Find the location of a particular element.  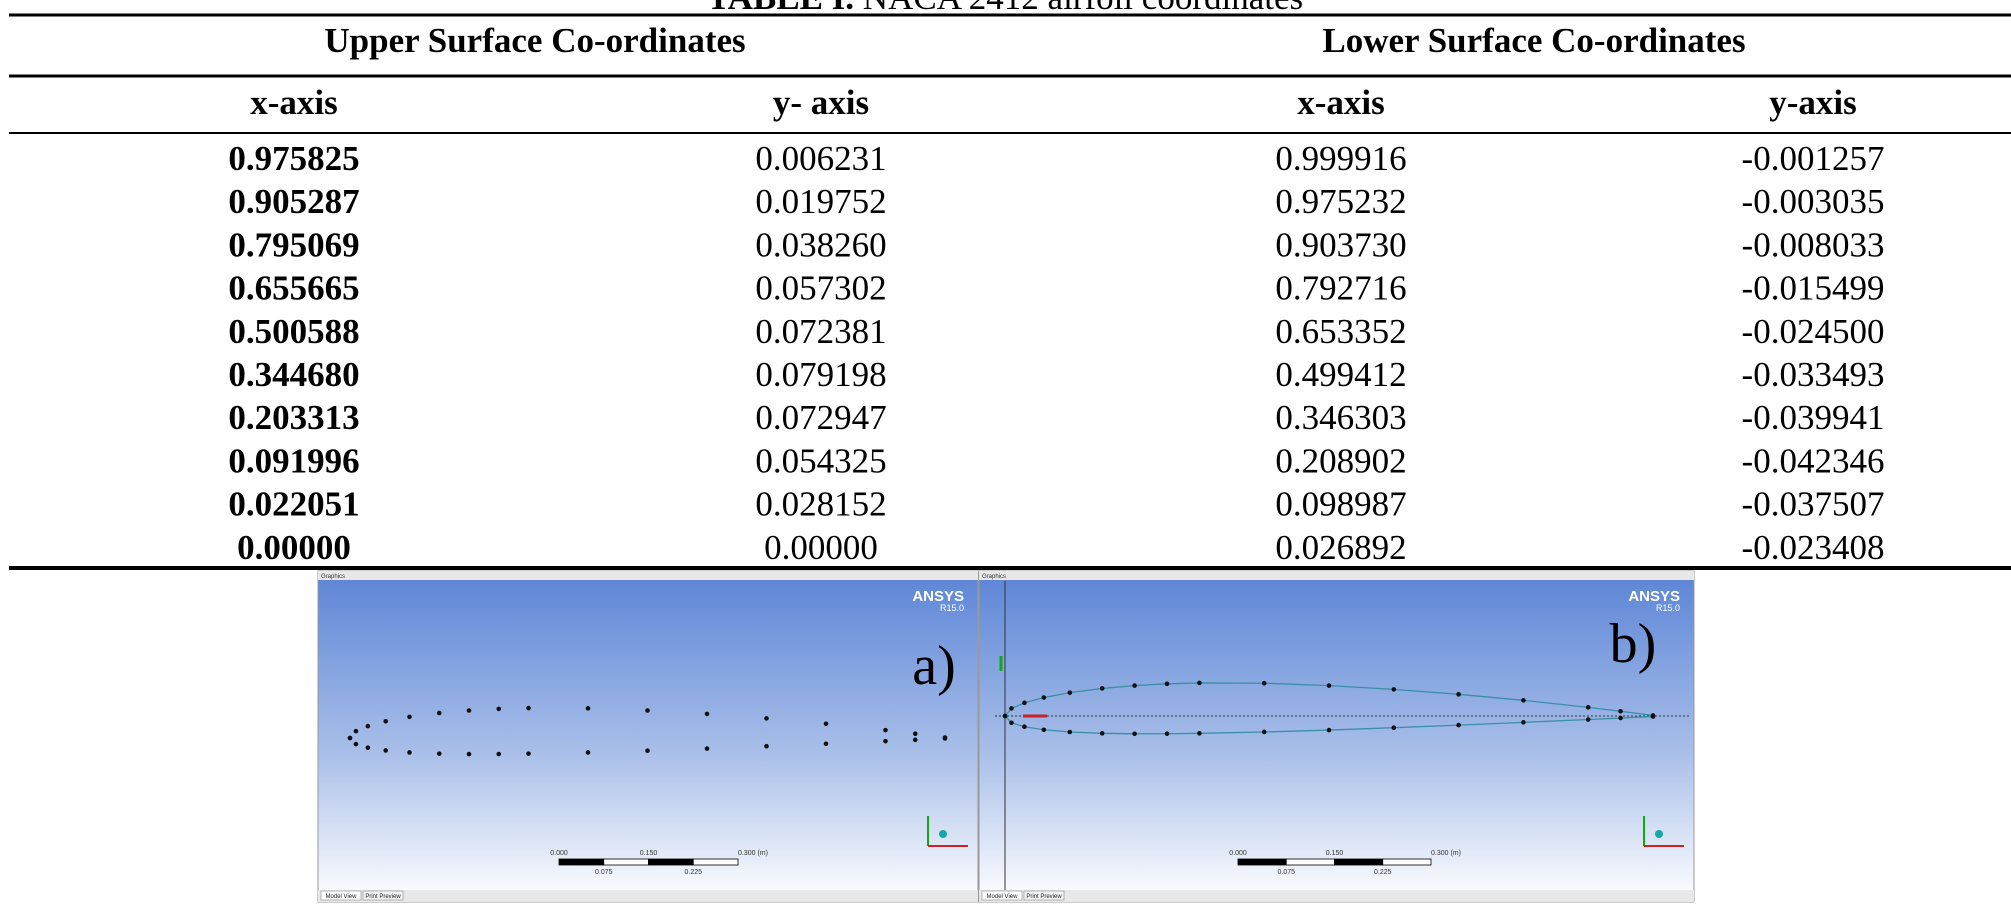

cell: -0.023408 is located at coordinates (1813, 547).